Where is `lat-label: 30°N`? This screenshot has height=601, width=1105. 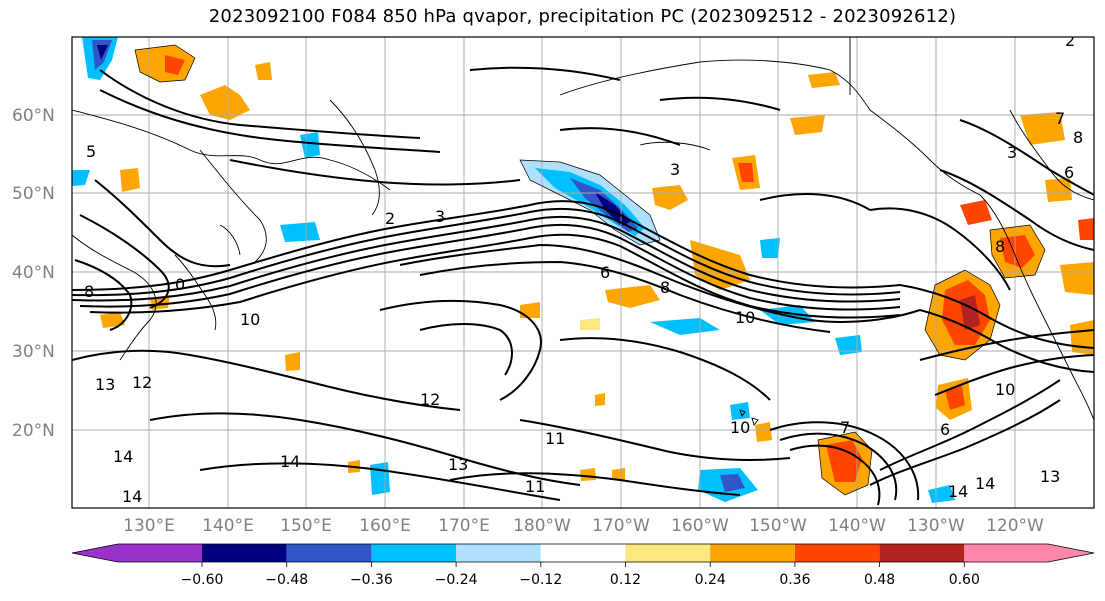
lat-label: 30°N is located at coordinates (33, 352).